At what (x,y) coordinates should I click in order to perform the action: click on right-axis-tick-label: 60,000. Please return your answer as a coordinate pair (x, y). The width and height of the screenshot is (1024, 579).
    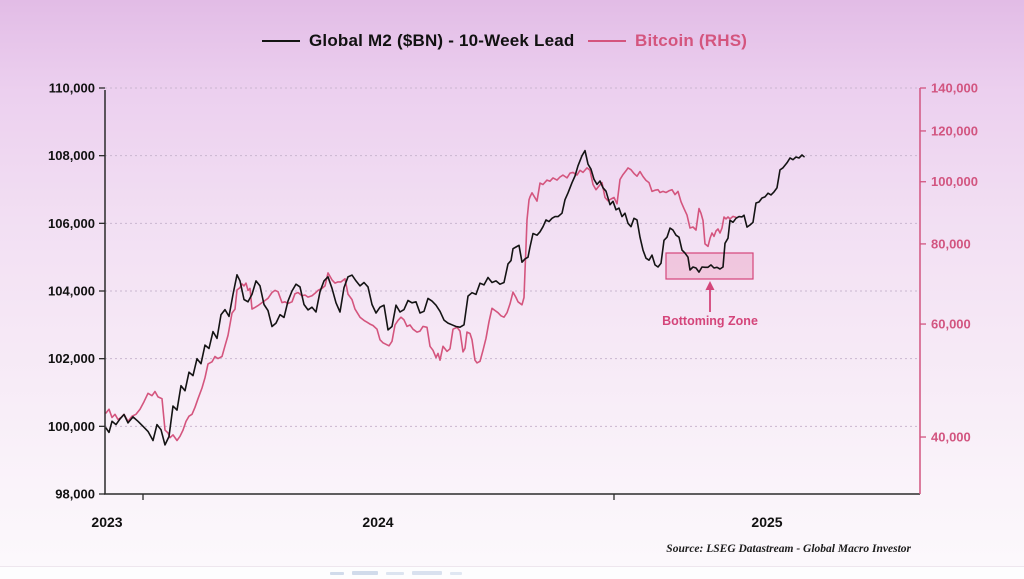
    Looking at the image, I should click on (951, 324).